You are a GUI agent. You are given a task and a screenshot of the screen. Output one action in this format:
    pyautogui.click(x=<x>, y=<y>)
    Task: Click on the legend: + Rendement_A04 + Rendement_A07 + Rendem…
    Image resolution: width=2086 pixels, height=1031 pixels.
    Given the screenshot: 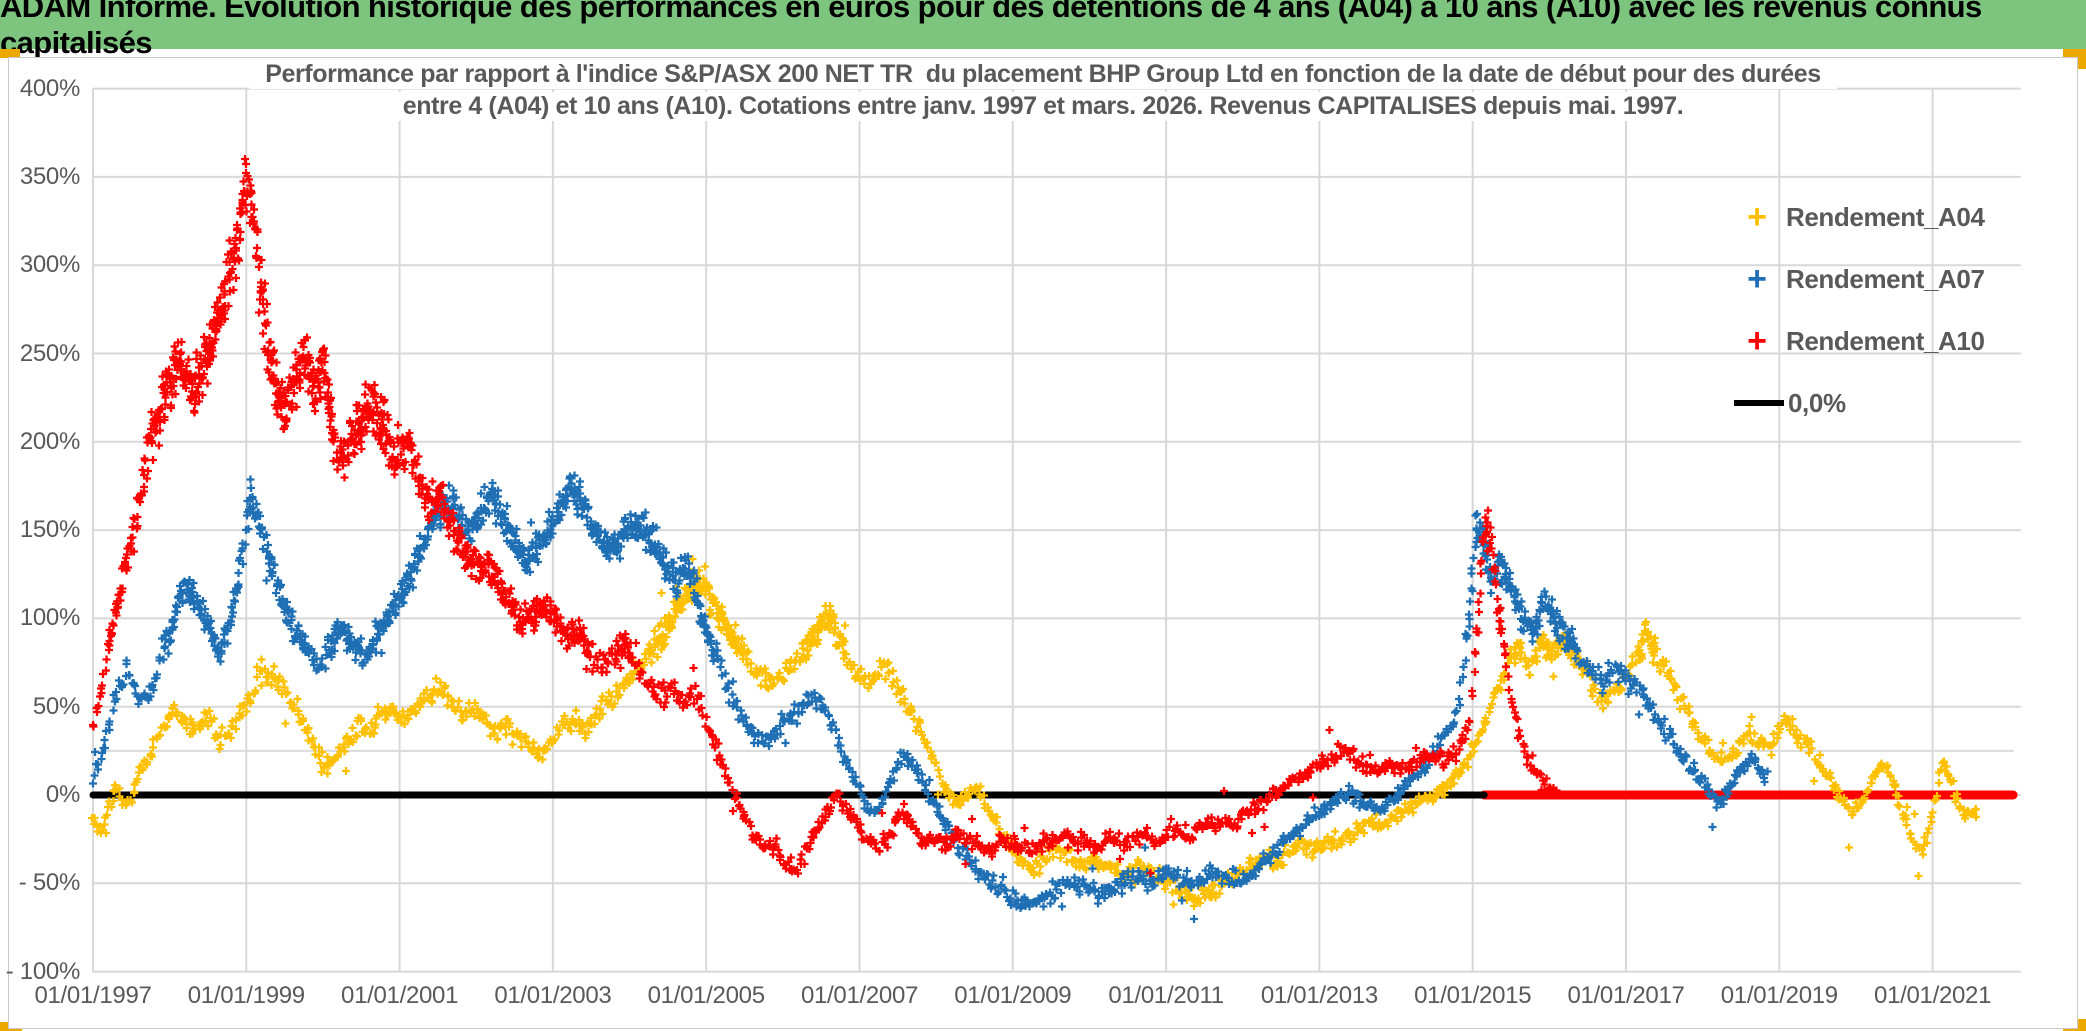 What is the action you would take?
    pyautogui.click(x=1878, y=310)
    